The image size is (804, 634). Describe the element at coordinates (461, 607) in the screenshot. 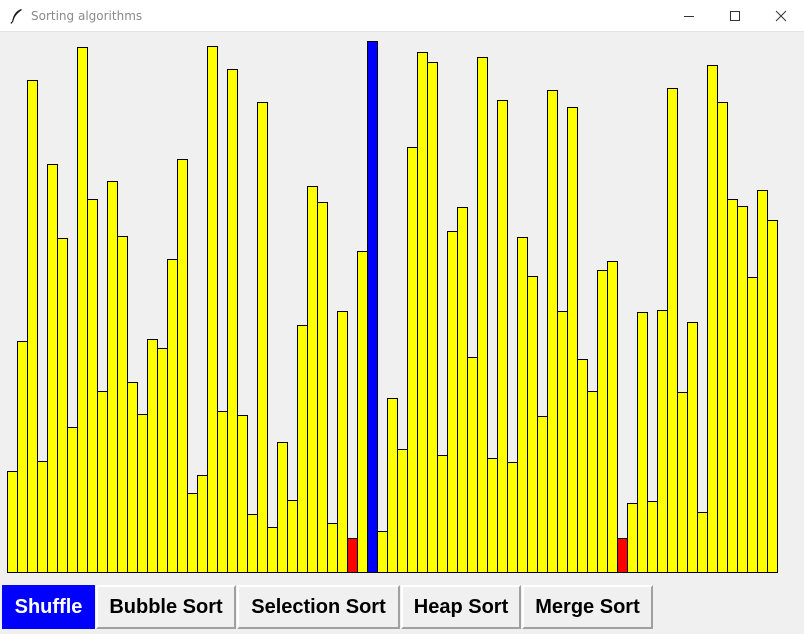

I see `heap-sort-button: Heap Sort` at that location.